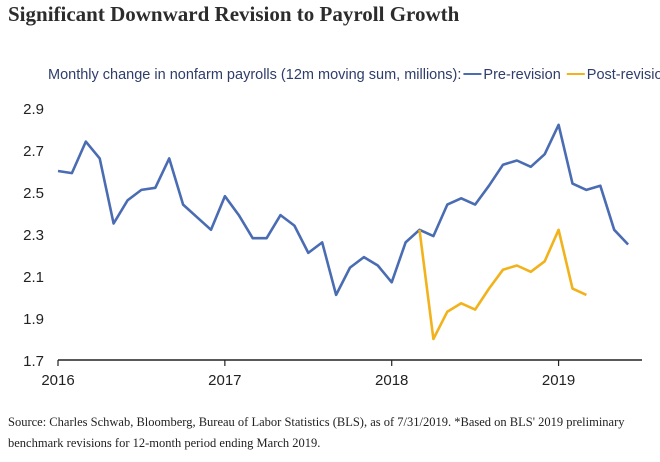 The height and width of the screenshot is (462, 660). Describe the element at coordinates (623, 75) in the screenshot. I see `legend-label-post: Post-revision*` at that location.